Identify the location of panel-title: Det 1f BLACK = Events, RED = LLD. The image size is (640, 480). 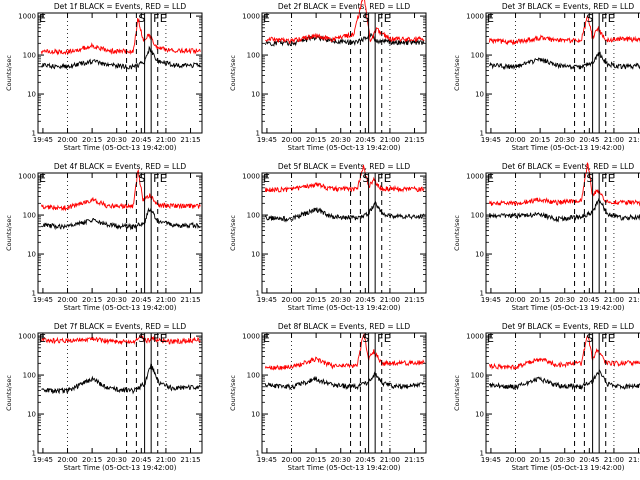
(120, 6).